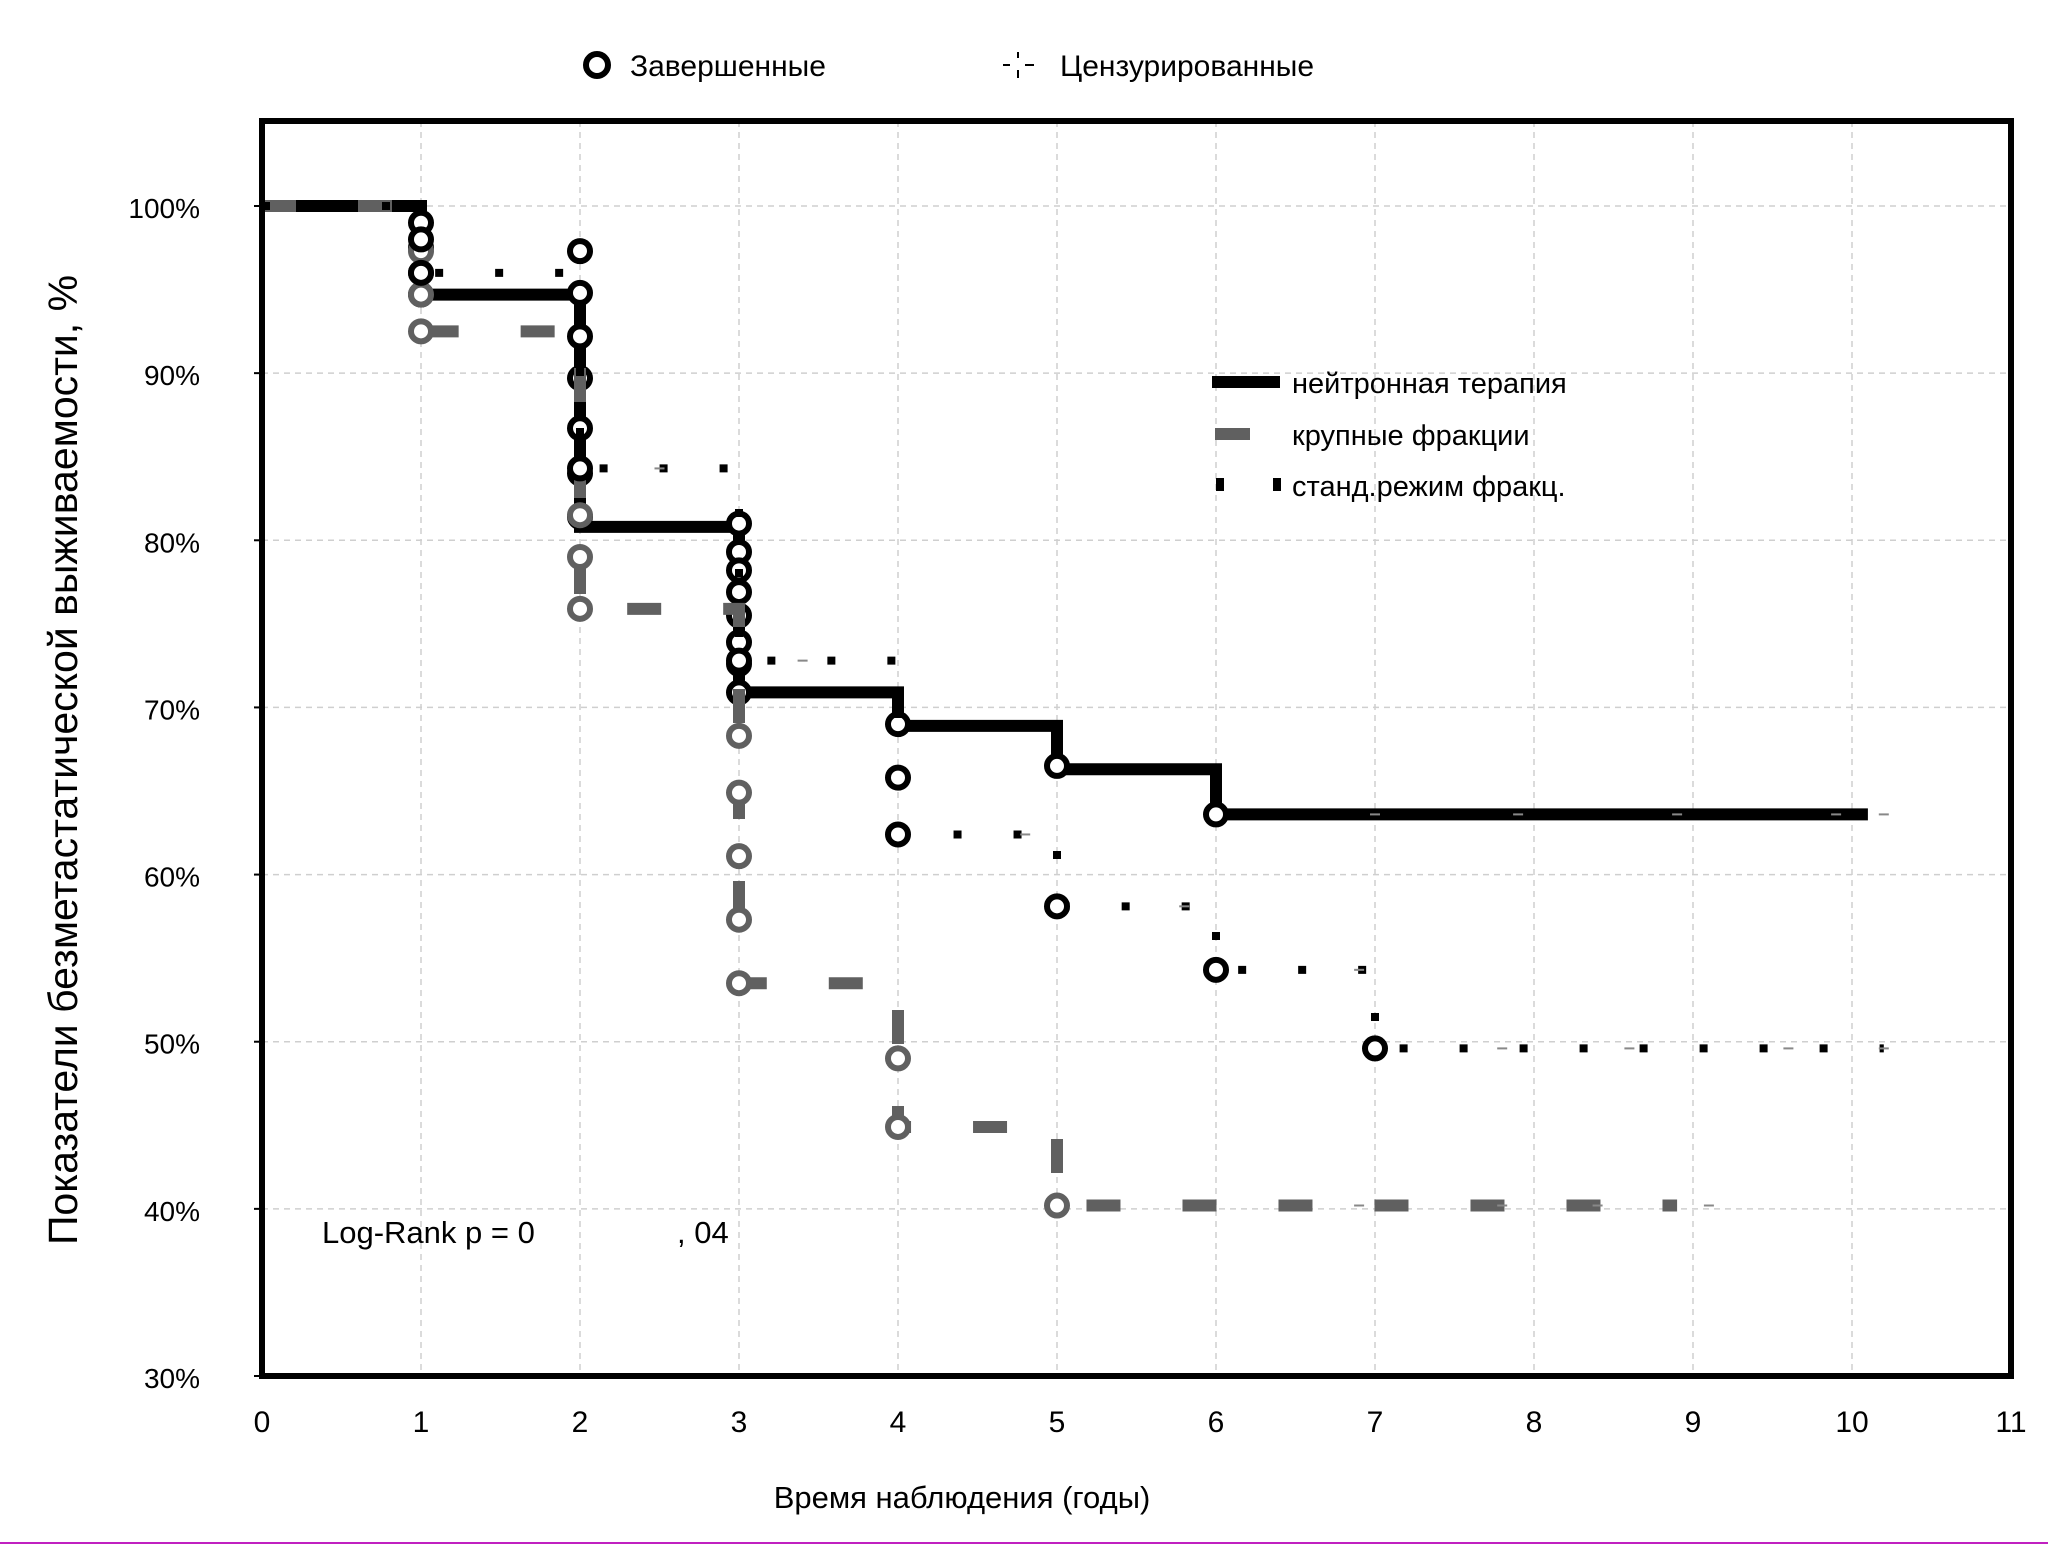 Image resolution: width=2048 pixels, height=1548 pixels. What do you see at coordinates (172, 1044) in the screenshot?
I see `y-tick-label: 50%` at bounding box center [172, 1044].